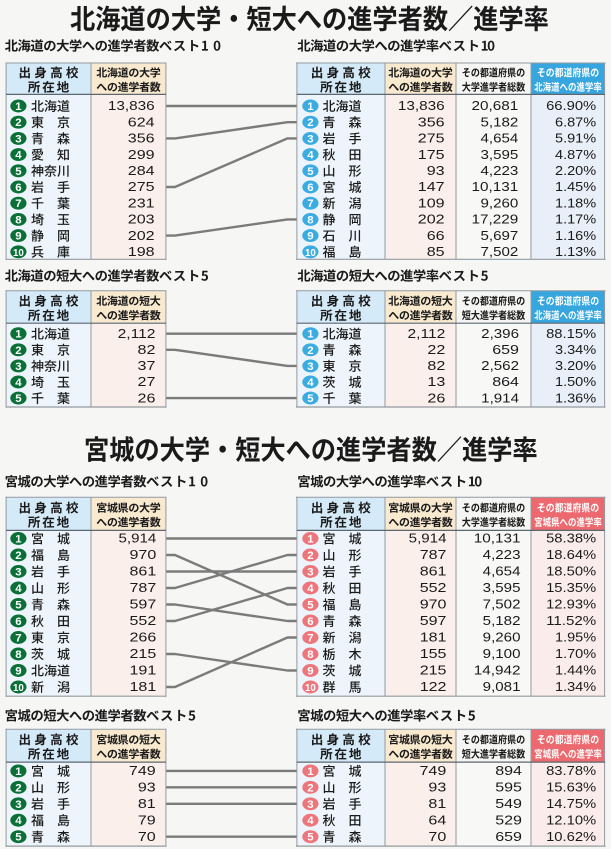  I want to click on svg-text: 5,697, so click(499, 235).